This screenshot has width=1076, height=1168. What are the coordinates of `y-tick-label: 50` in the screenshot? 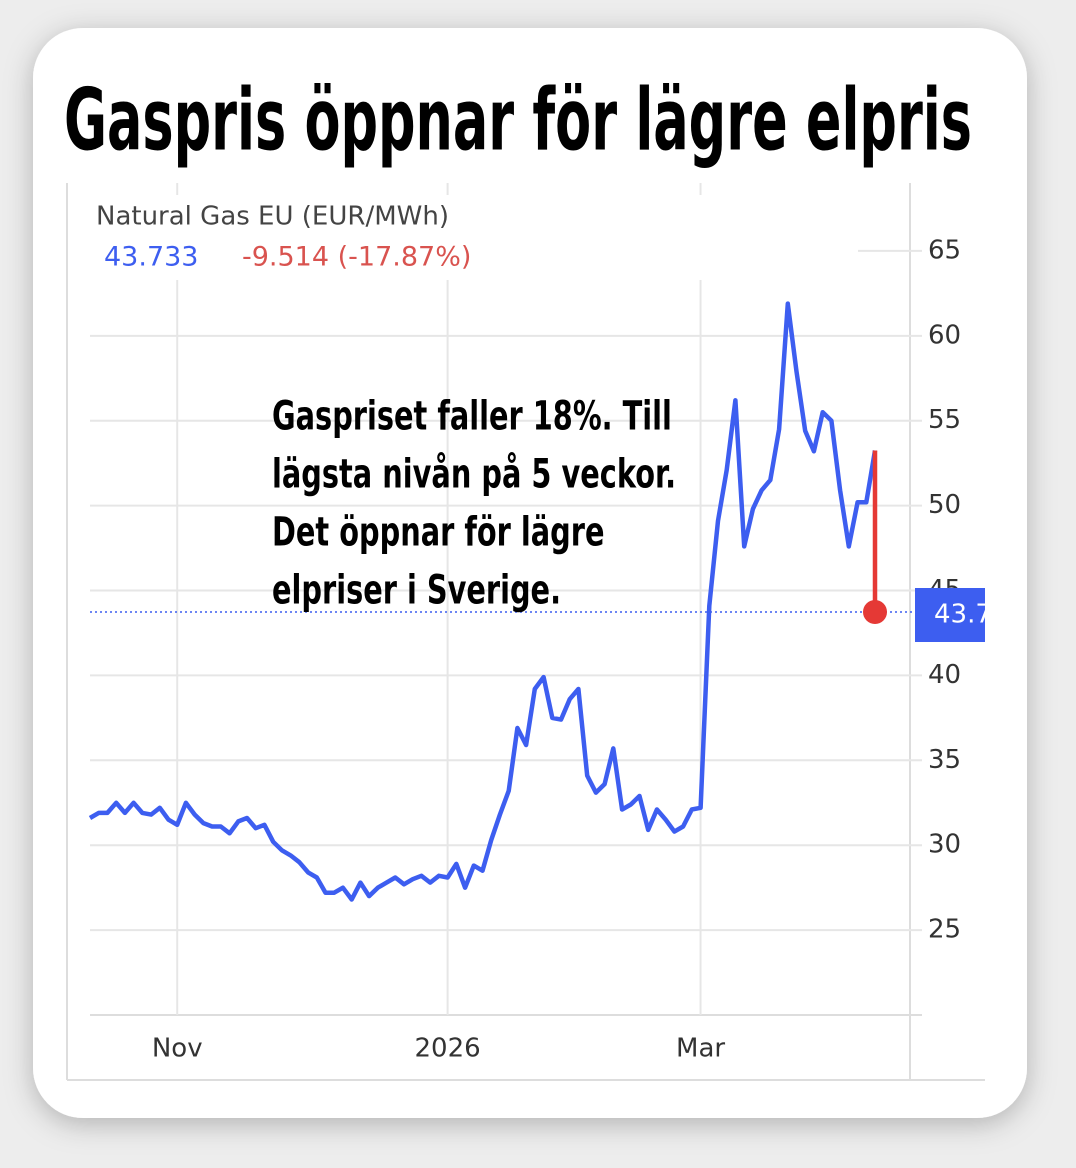 It's located at (944, 505).